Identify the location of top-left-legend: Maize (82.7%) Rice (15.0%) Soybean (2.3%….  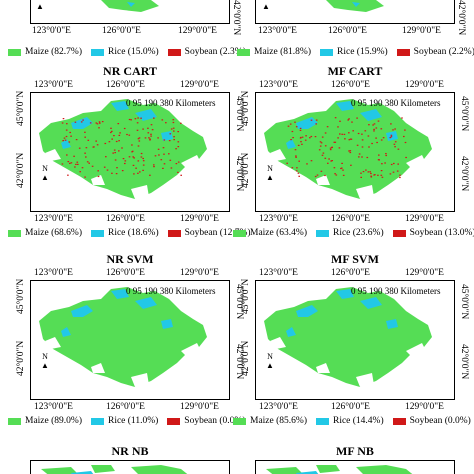
(131, 52).